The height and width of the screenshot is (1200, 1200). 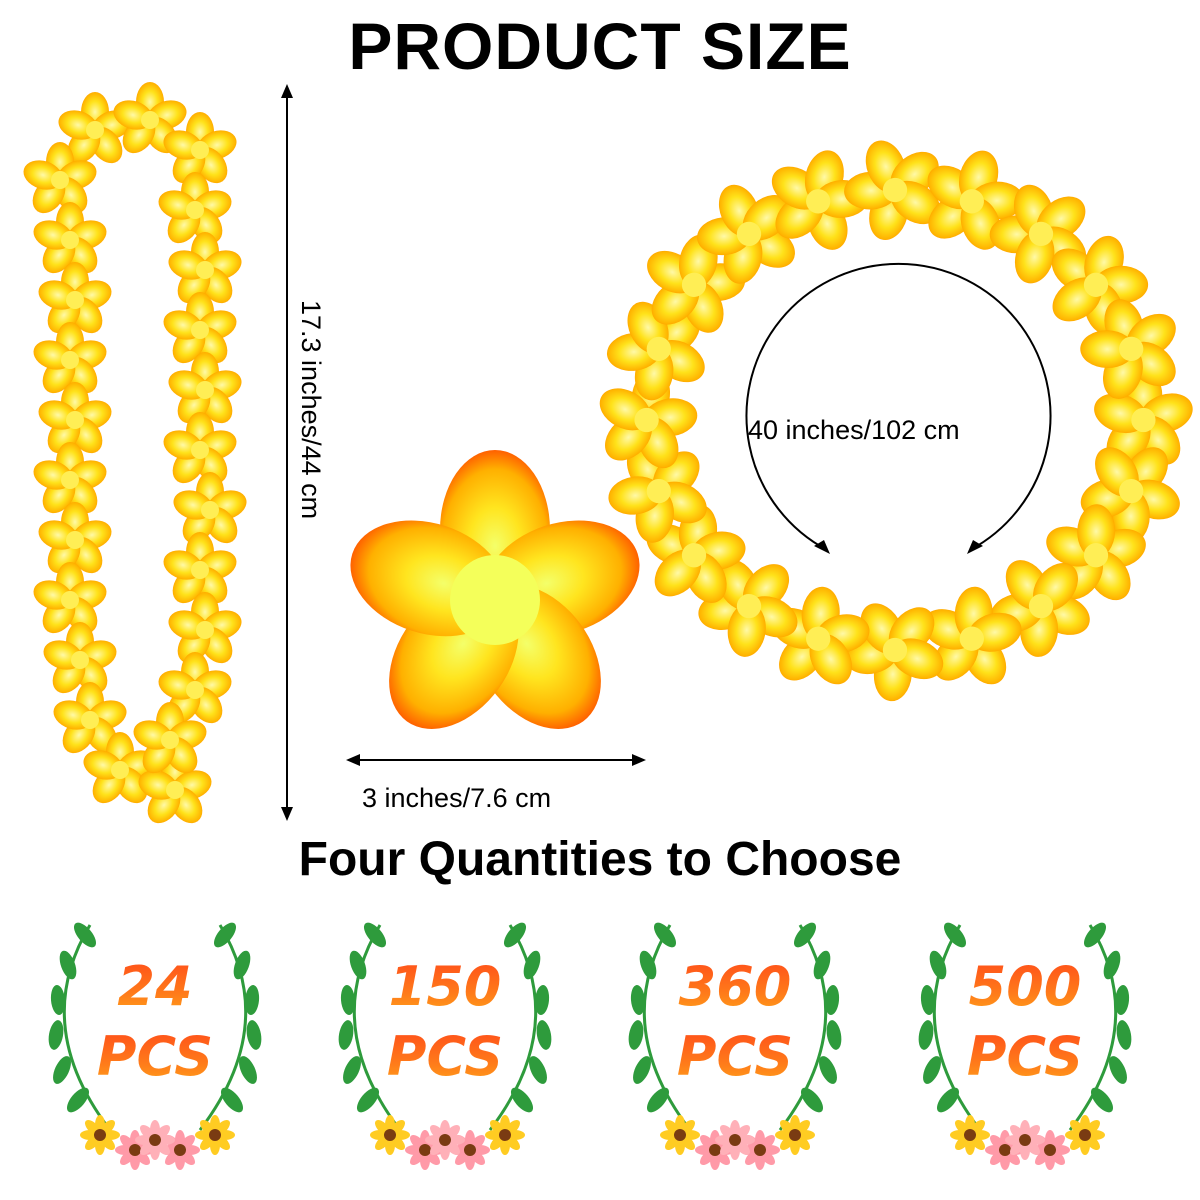 What do you see at coordinates (155, 987) in the screenshot?
I see `quantity-number: 24` at bounding box center [155, 987].